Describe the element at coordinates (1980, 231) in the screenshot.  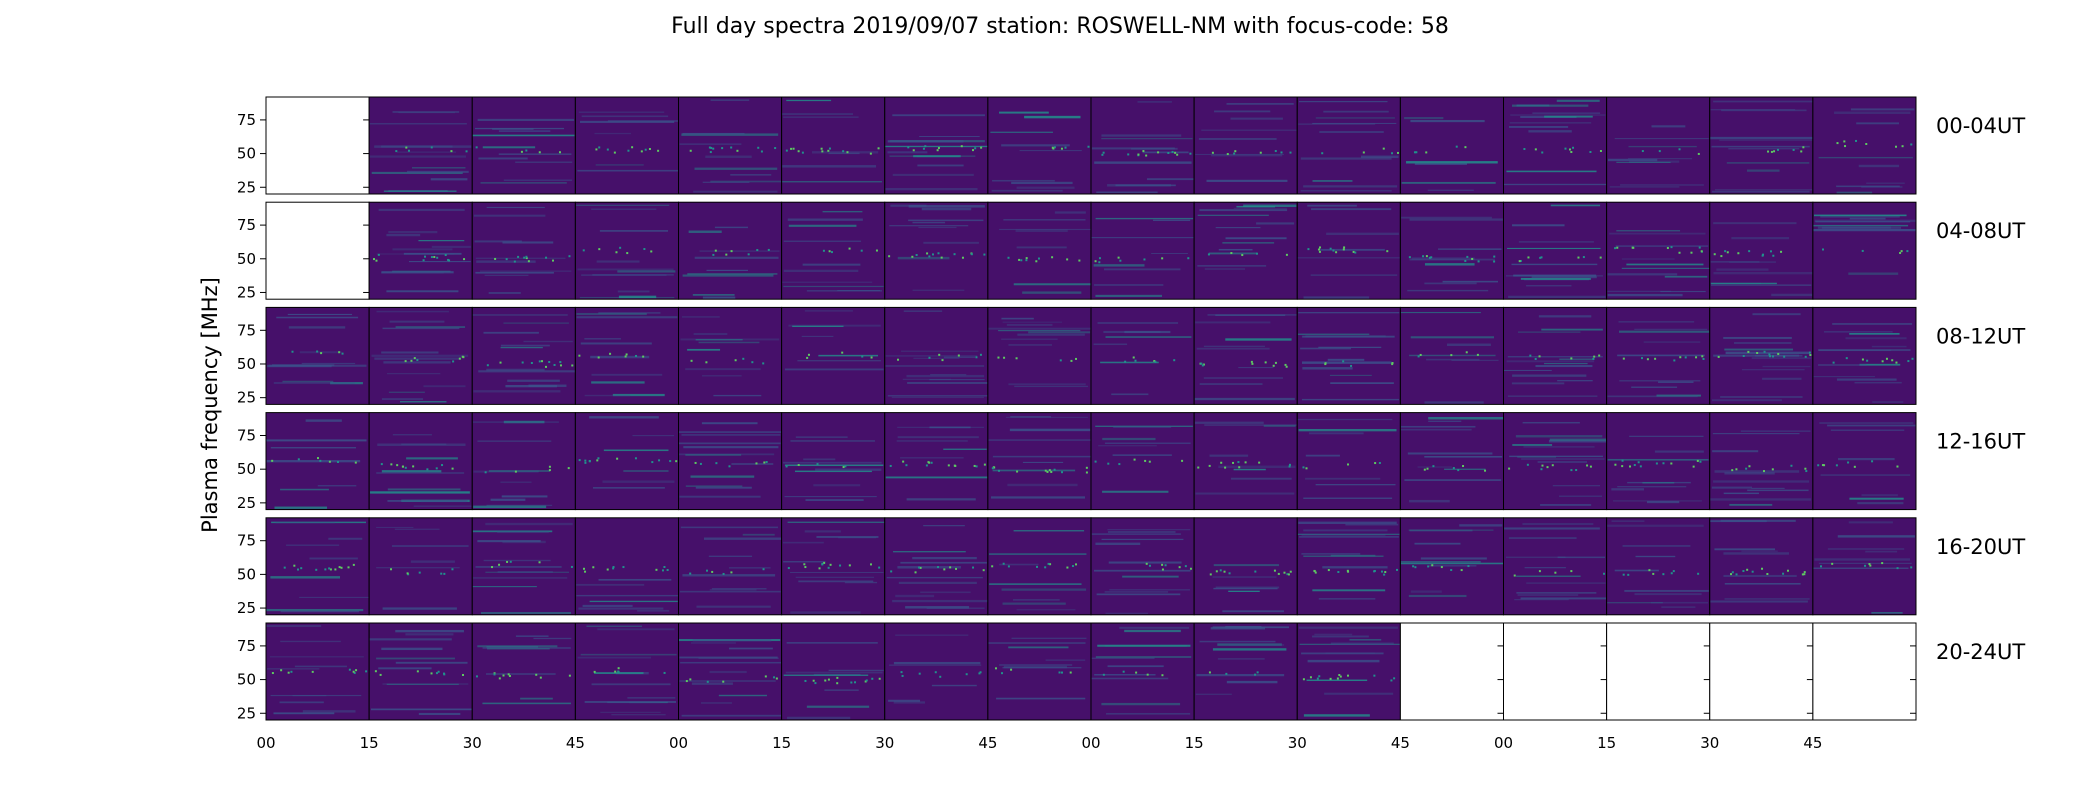
I see `row-label: 04-08UT` at that location.